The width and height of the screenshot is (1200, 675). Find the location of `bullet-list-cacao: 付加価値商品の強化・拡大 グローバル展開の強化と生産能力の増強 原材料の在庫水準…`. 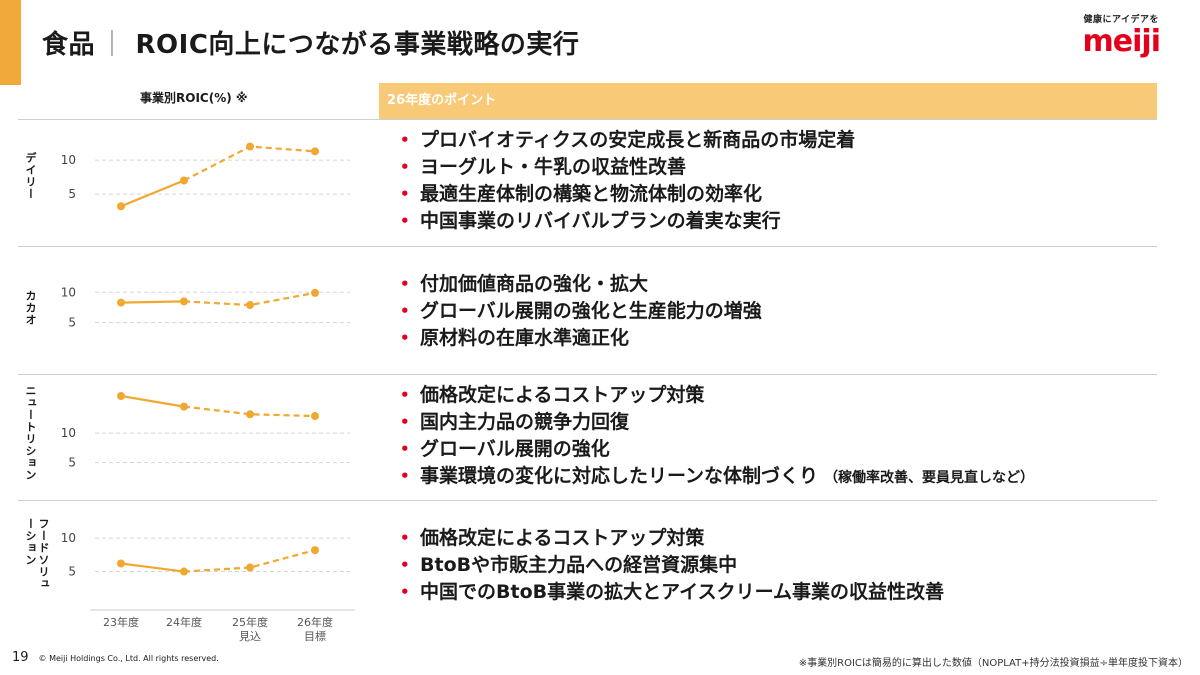

bullet-list-cacao: 付加価値商品の強化・拡大 グローバル展開の強化と生産能力の増強 原材料の在庫水準… is located at coordinates (581, 311).